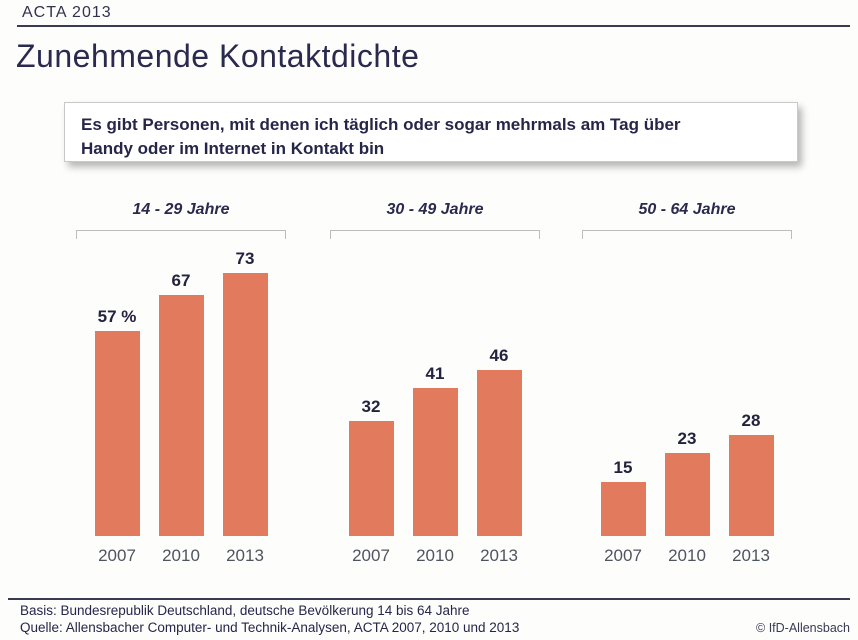  I want to click on age-group: 14 - 29 Jahre 57 % 2007 67 2010 73 2013, so click(181, 384).